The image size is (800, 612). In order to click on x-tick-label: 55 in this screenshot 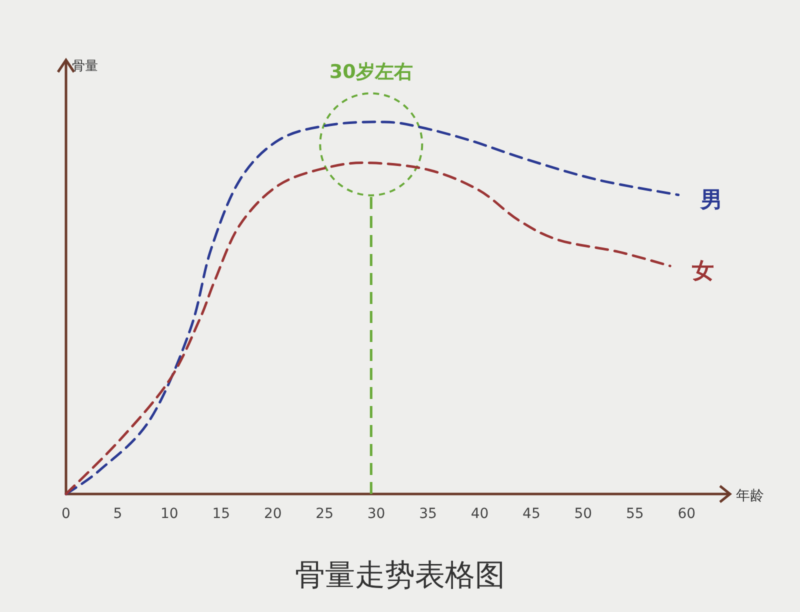, I will do `click(635, 514)`.